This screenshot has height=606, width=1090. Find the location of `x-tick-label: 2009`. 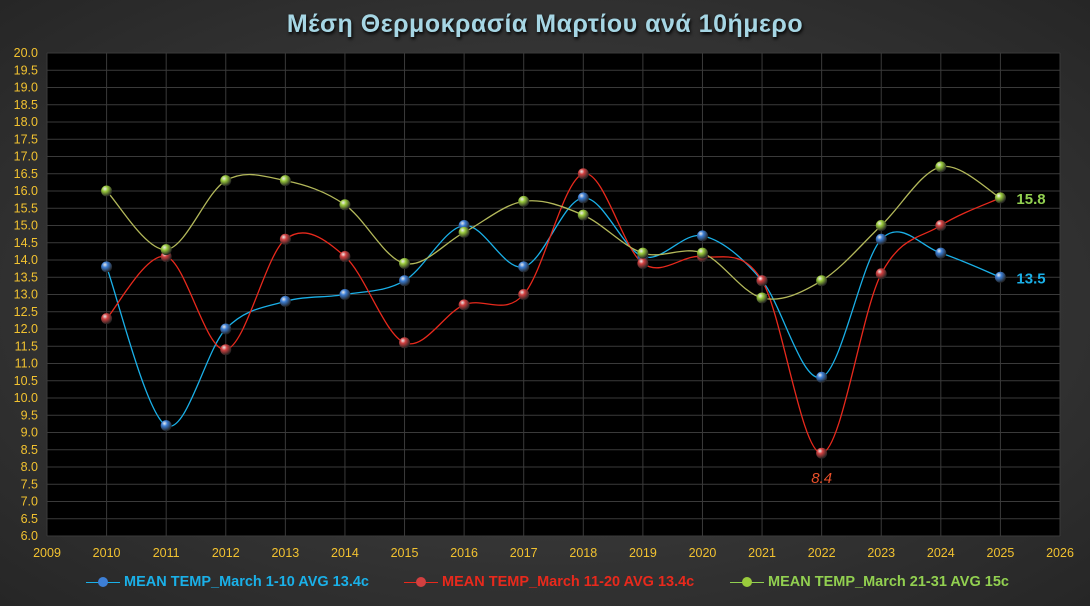

x-tick-label: 2009 is located at coordinates (47, 553).